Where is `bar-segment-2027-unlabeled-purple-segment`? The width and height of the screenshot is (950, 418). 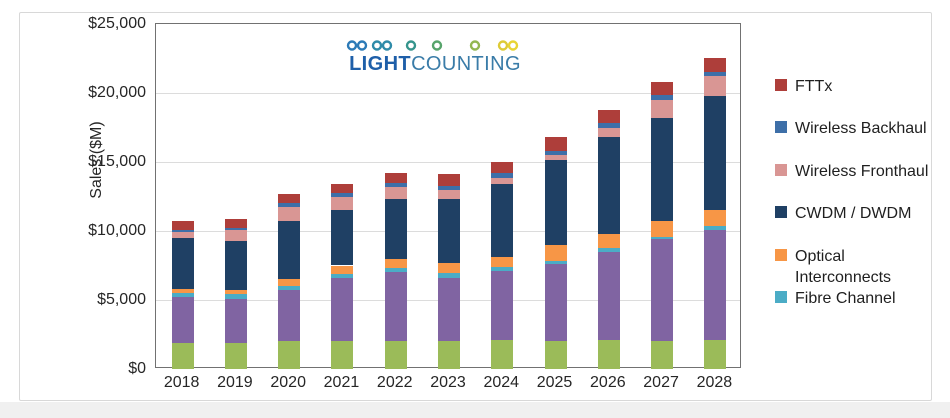 bar-segment-2027-unlabeled-purple-segment is located at coordinates (662, 290).